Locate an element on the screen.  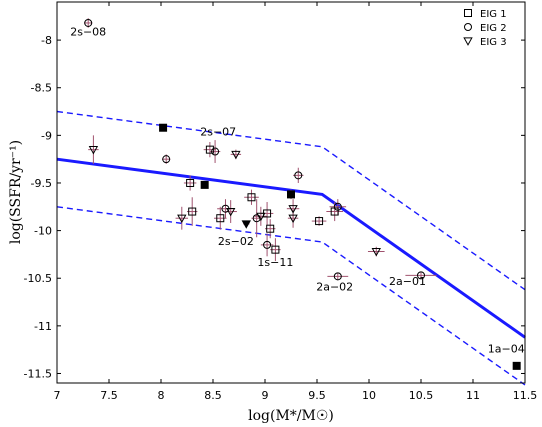
annotation-label-2: 2s−02 is located at coordinates (236, 241).